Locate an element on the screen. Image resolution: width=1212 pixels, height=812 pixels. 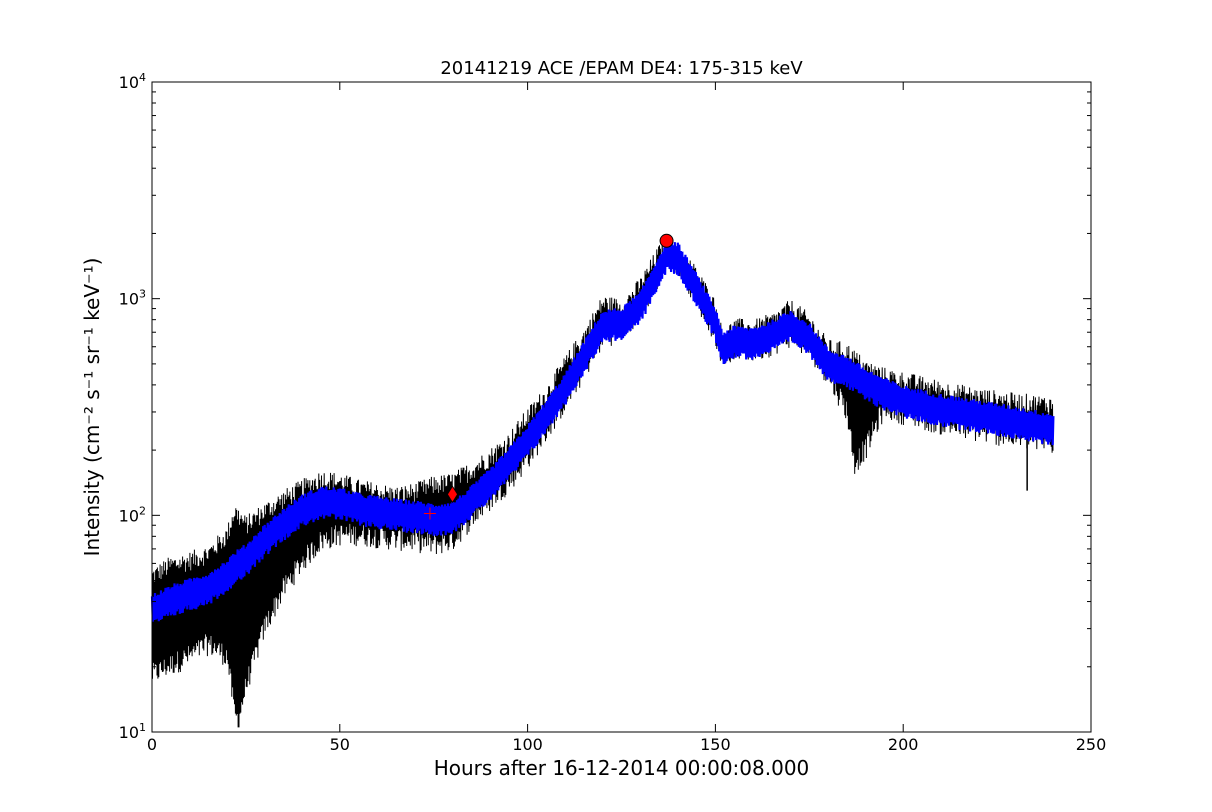
x-tick-label: 150 is located at coordinates (715, 744).